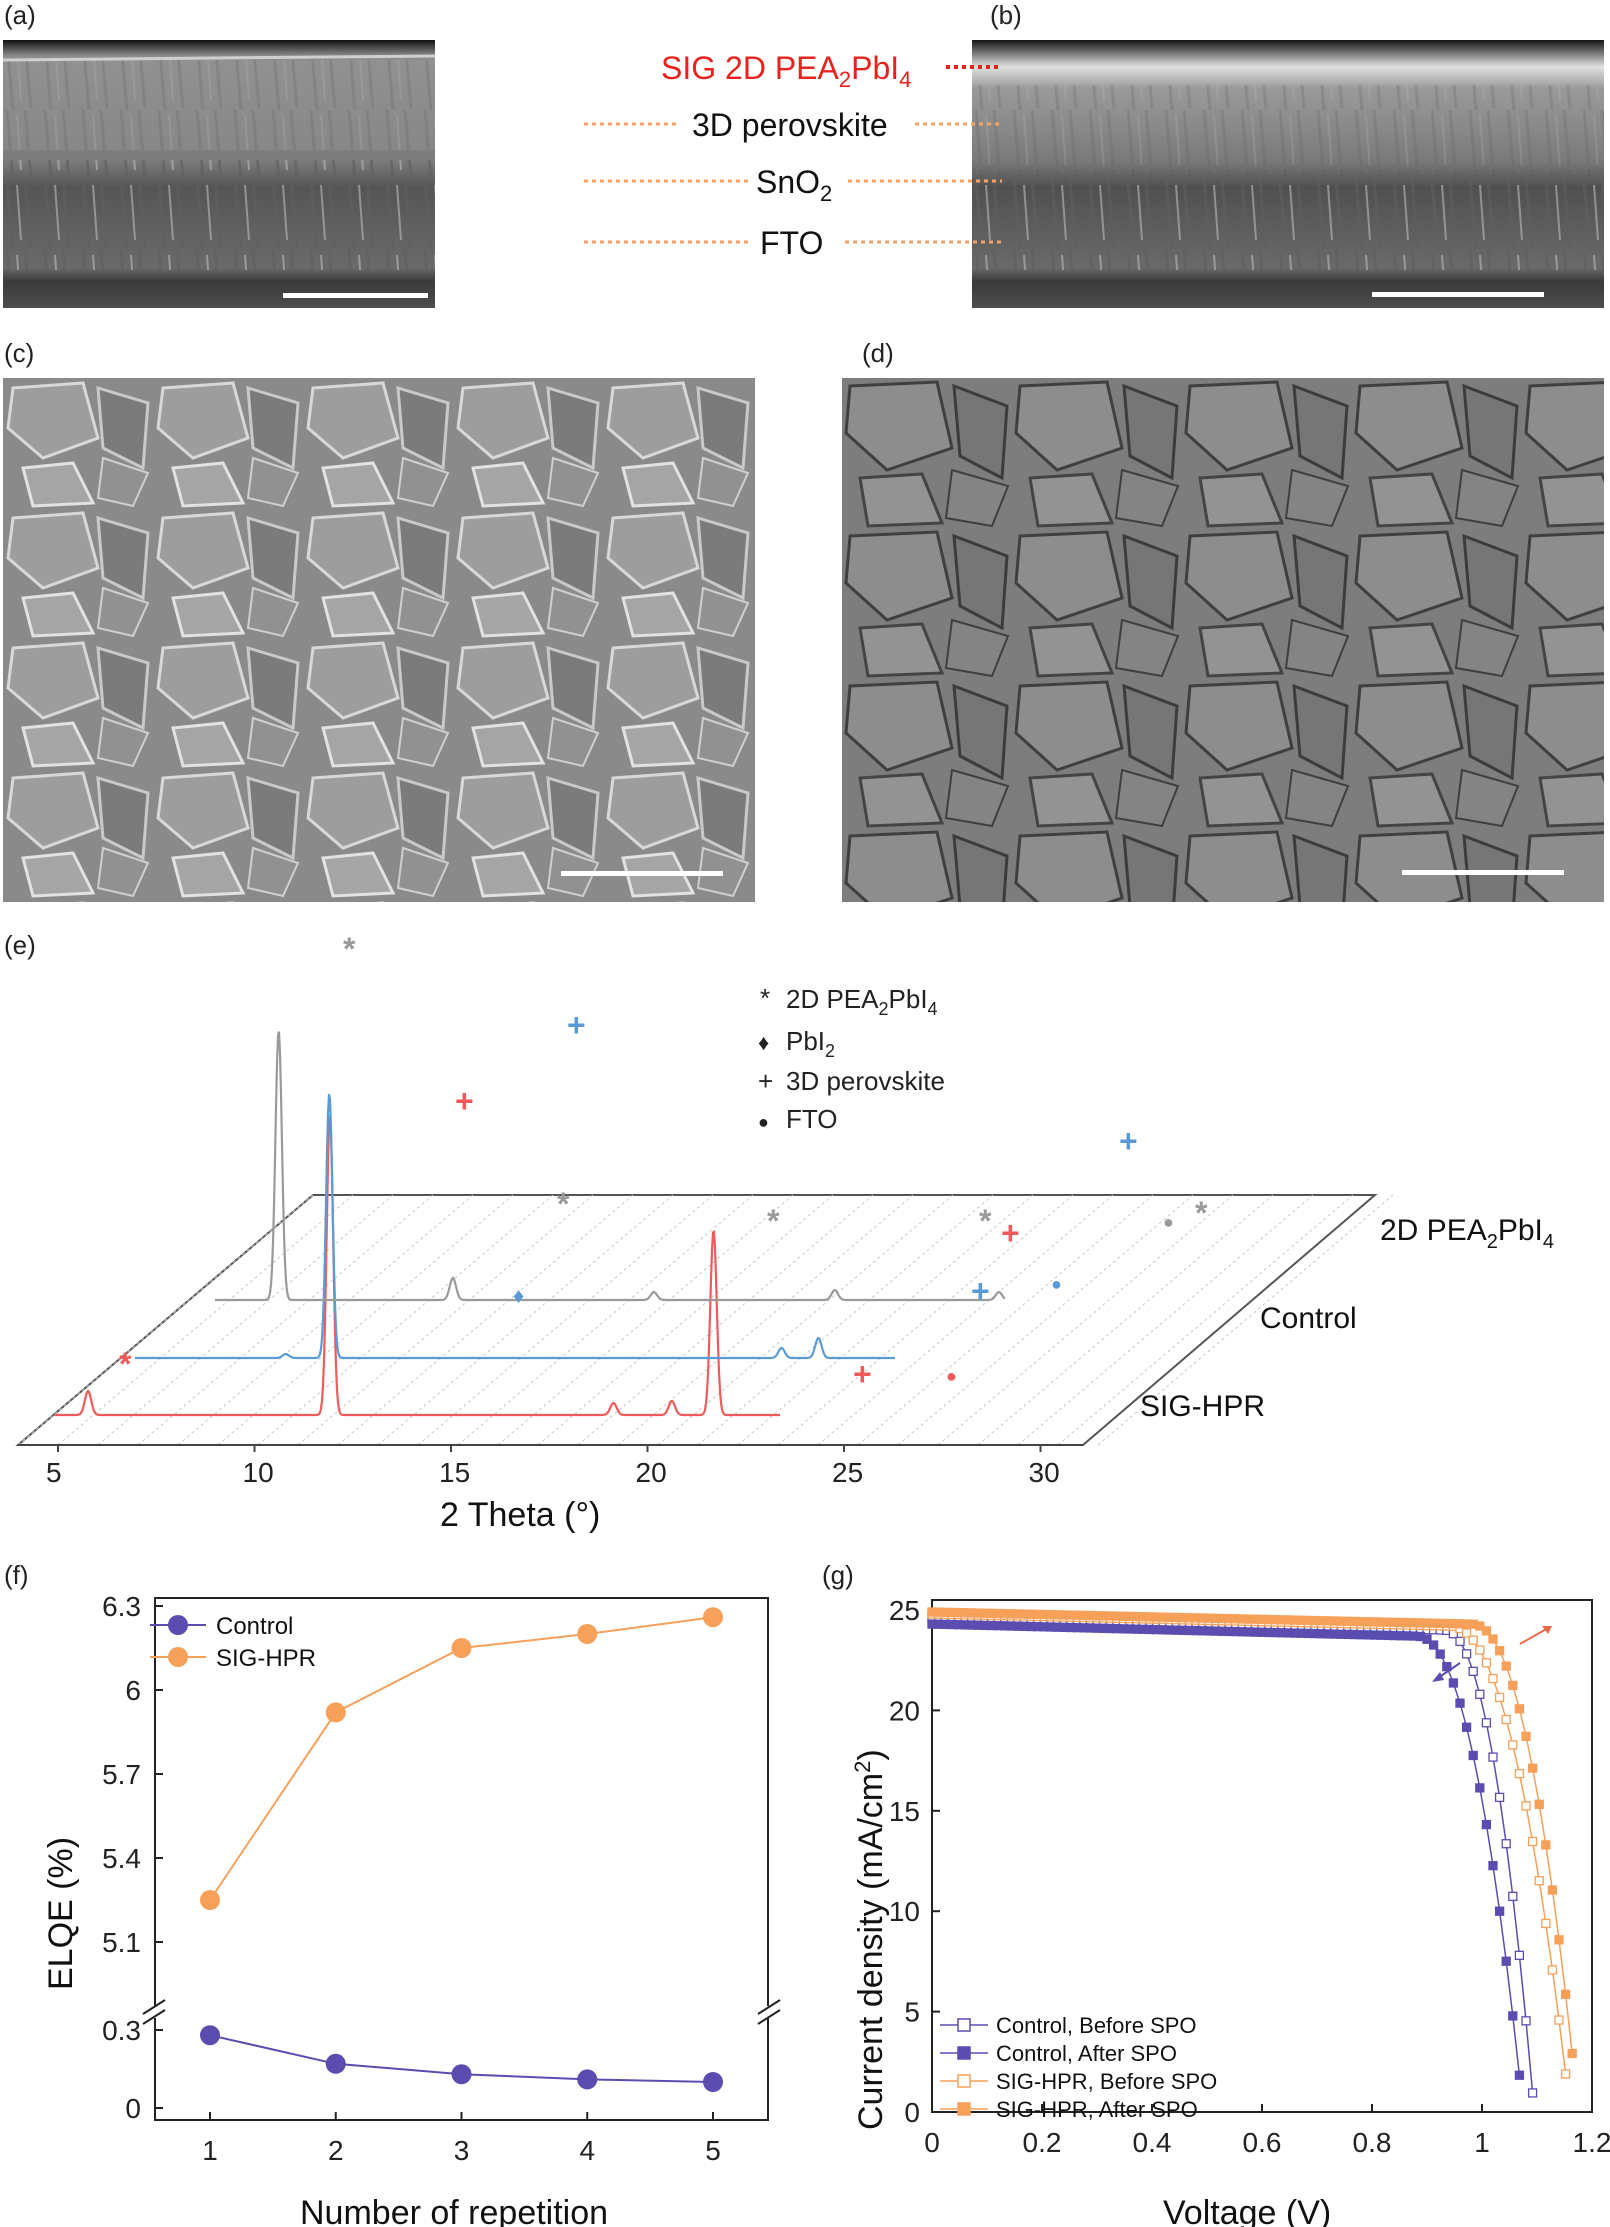 Image resolution: width=1610 pixels, height=2227 pixels. What do you see at coordinates (587, 2150) in the screenshot?
I see `elqe-x-tick-label: 4` at bounding box center [587, 2150].